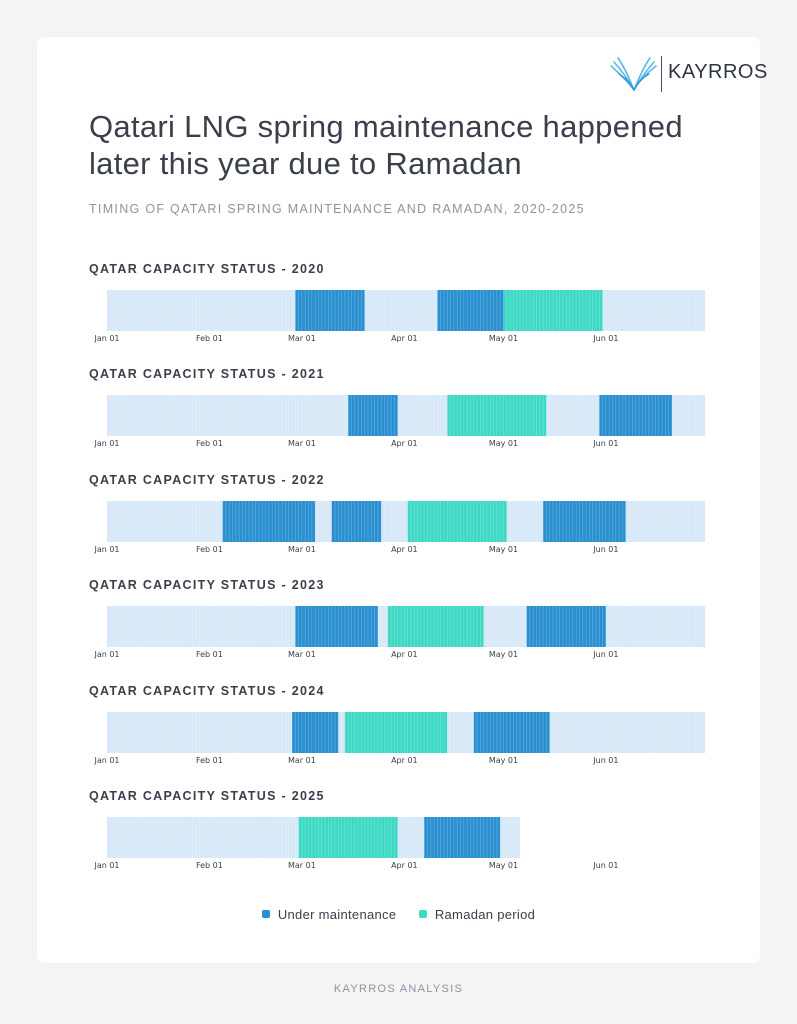 This screenshot has height=1024, width=797. I want to click on timeline-2023: Jan 01 Feb 01 Mar 01 Apr 01 May 01 Jun 01, so click(399, 632).